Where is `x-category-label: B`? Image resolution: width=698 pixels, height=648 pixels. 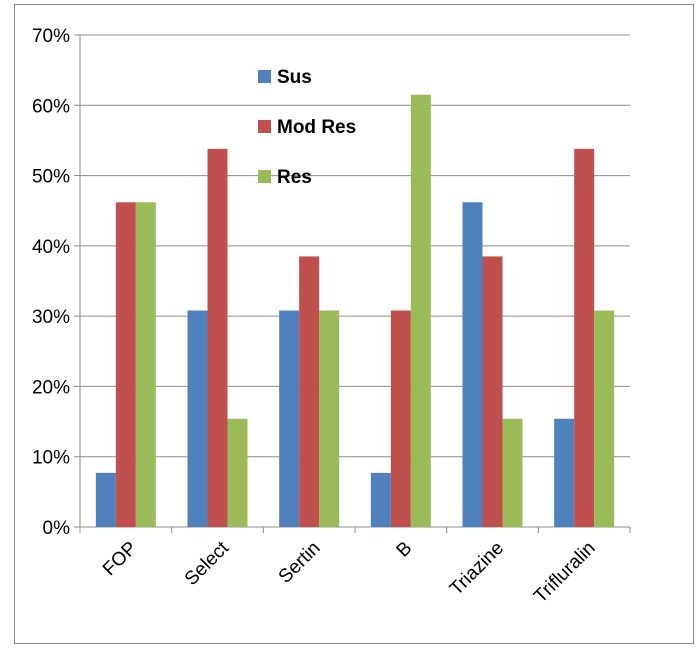 x-category-label: B is located at coordinates (405, 550).